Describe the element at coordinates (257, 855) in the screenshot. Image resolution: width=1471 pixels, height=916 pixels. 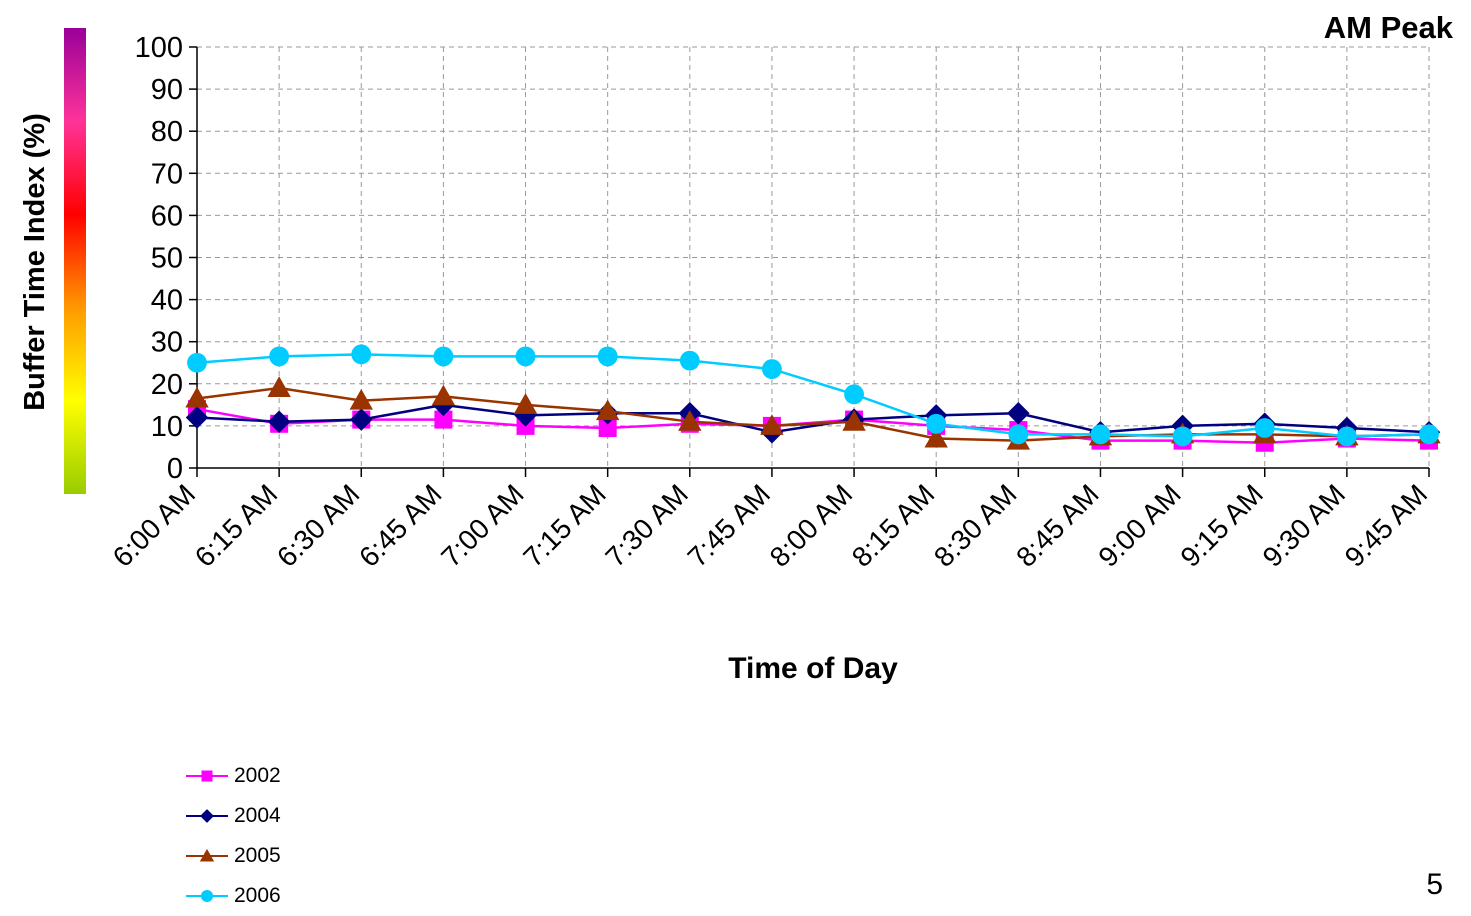
I see `legend-label: 2005` at that location.